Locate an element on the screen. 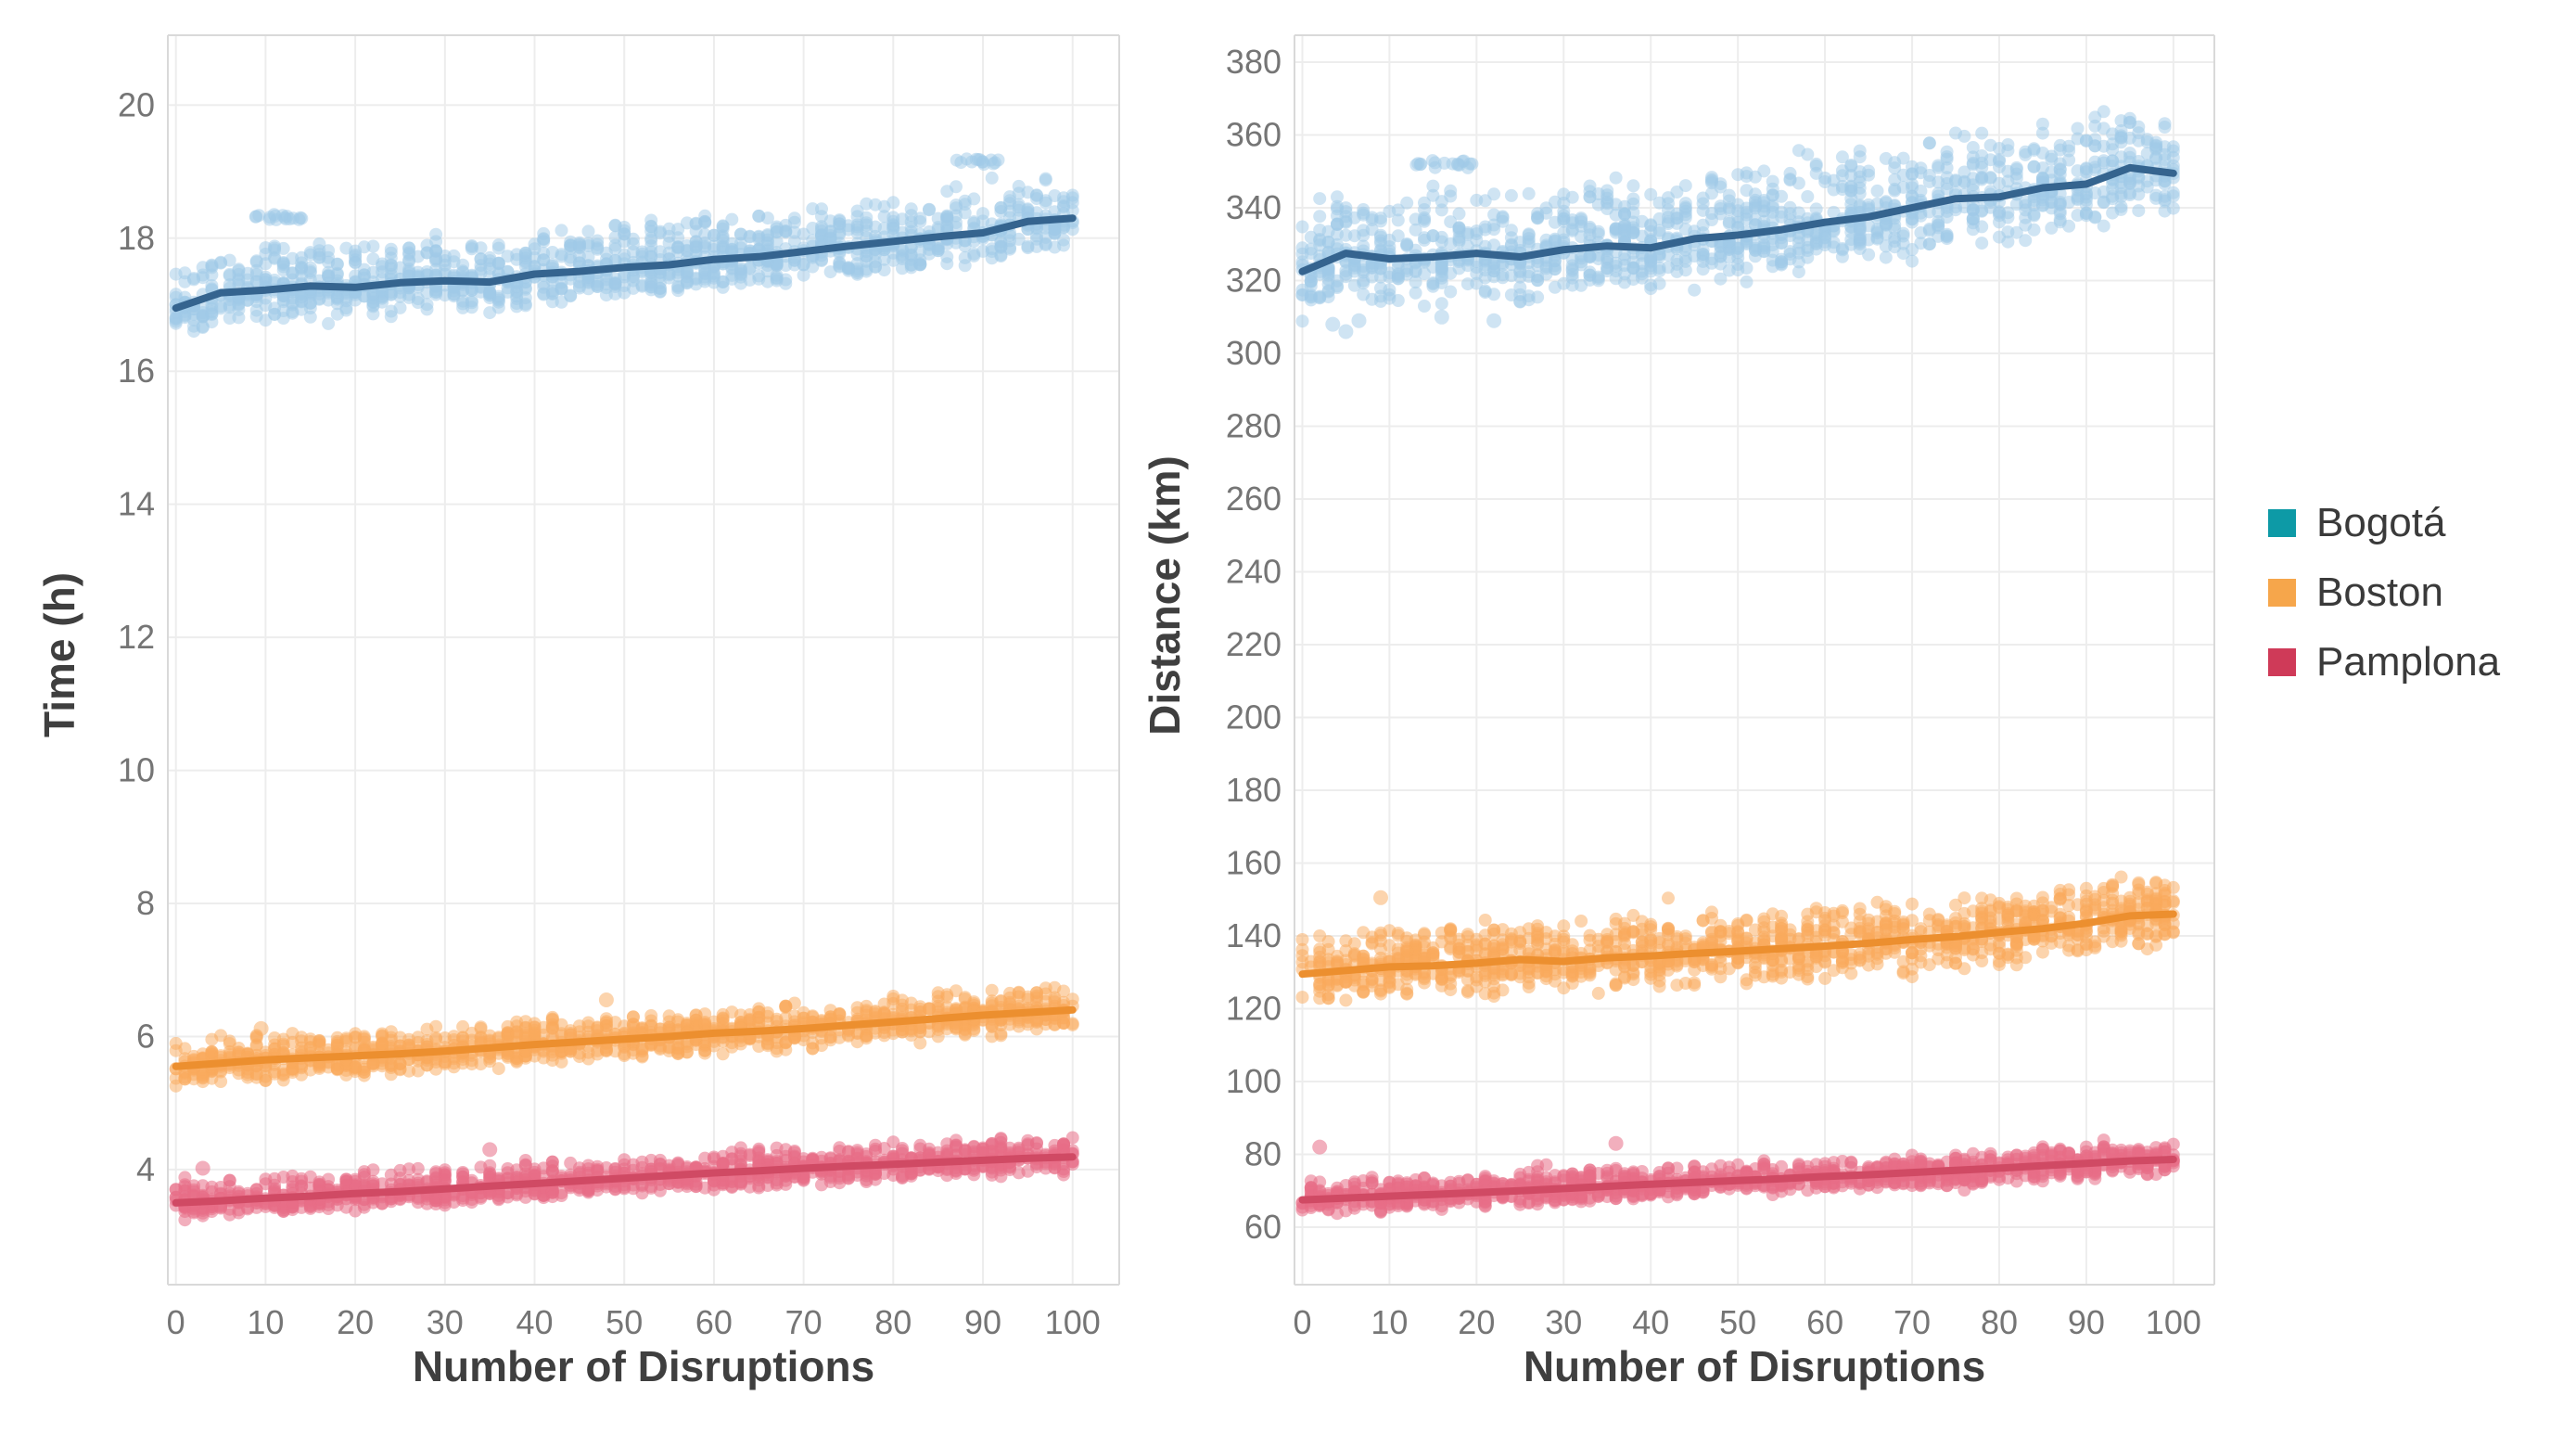 The height and width of the screenshot is (1434, 2576). svg-text: 18 is located at coordinates (136, 238).